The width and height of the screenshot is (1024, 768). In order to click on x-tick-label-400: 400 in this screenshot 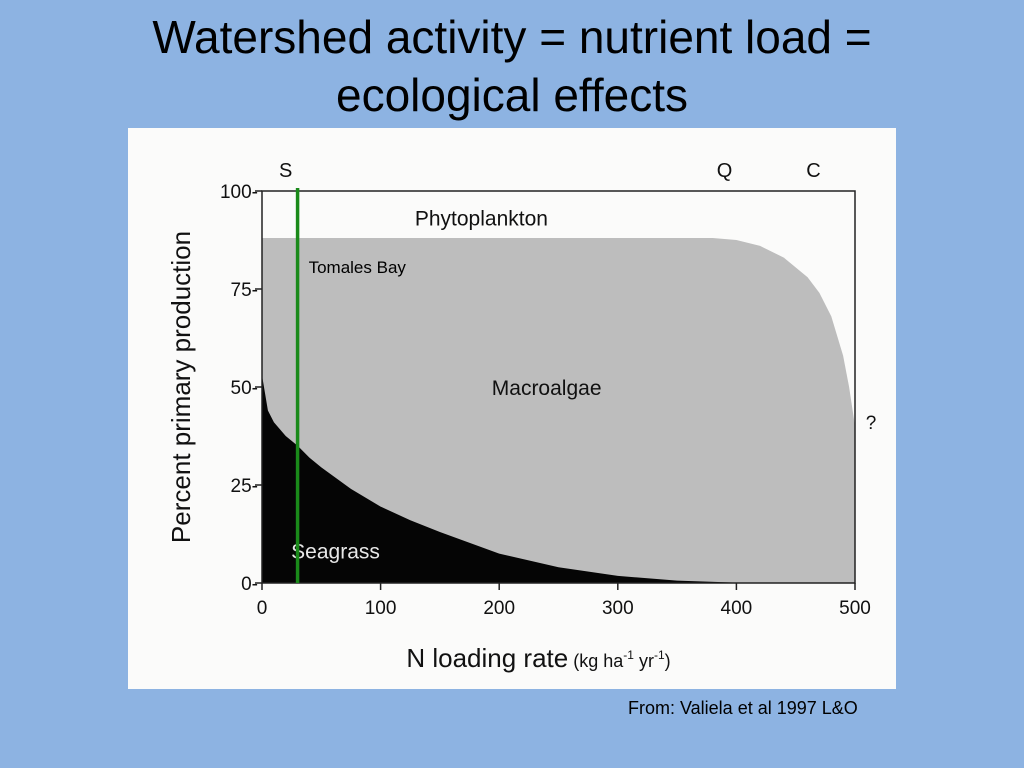, I will do `click(737, 608)`.